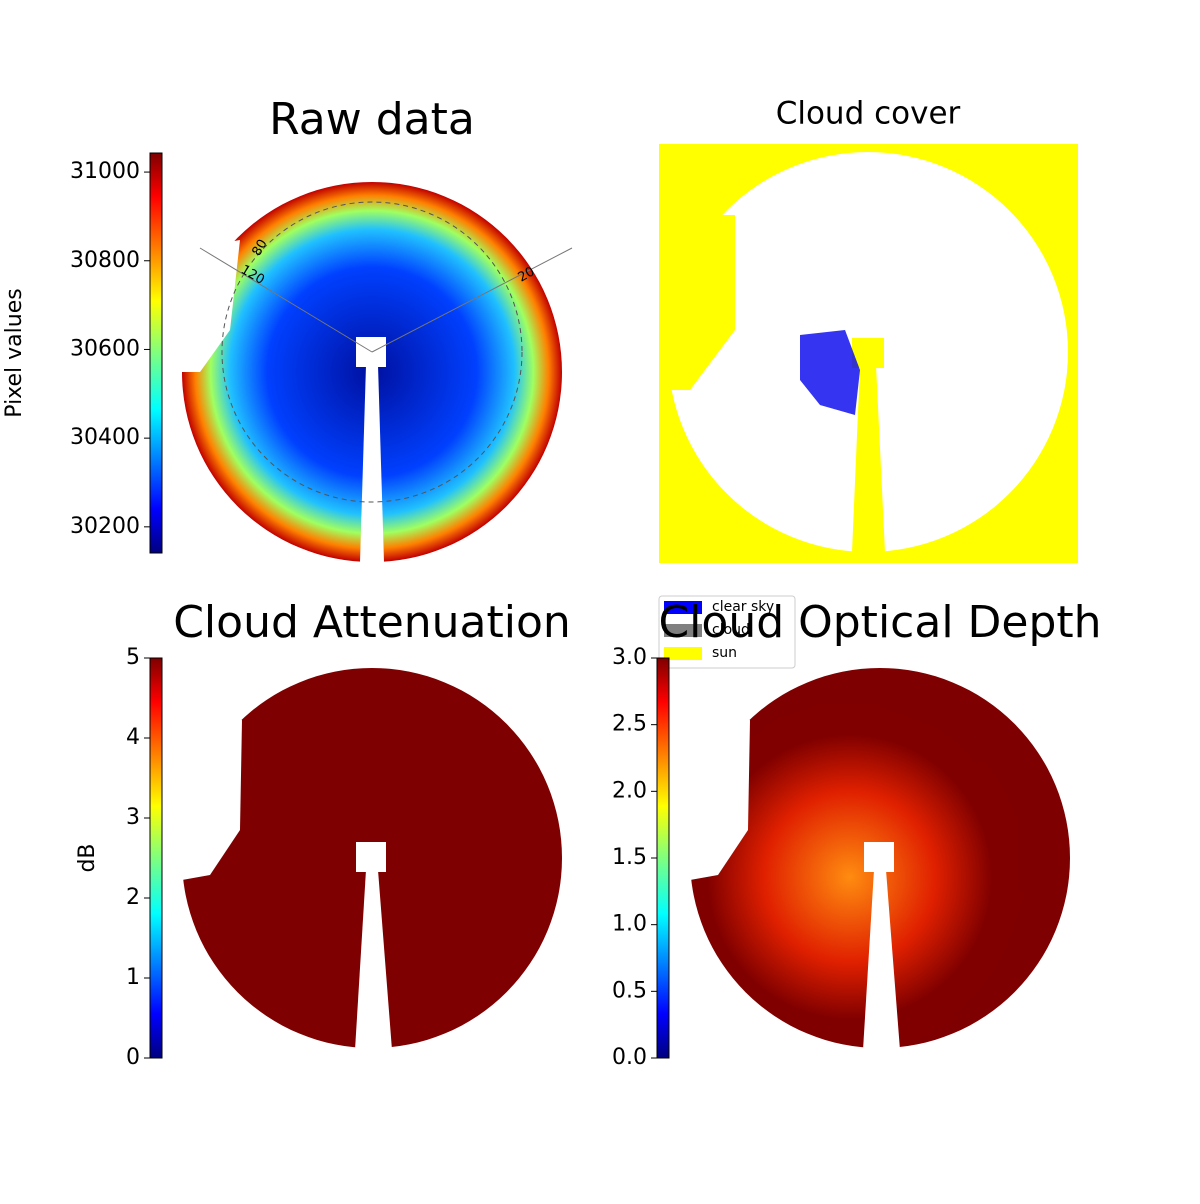 Image resolution: width=1200 pixels, height=1204 pixels. I want to click on tick-label: 5, so click(133, 657).